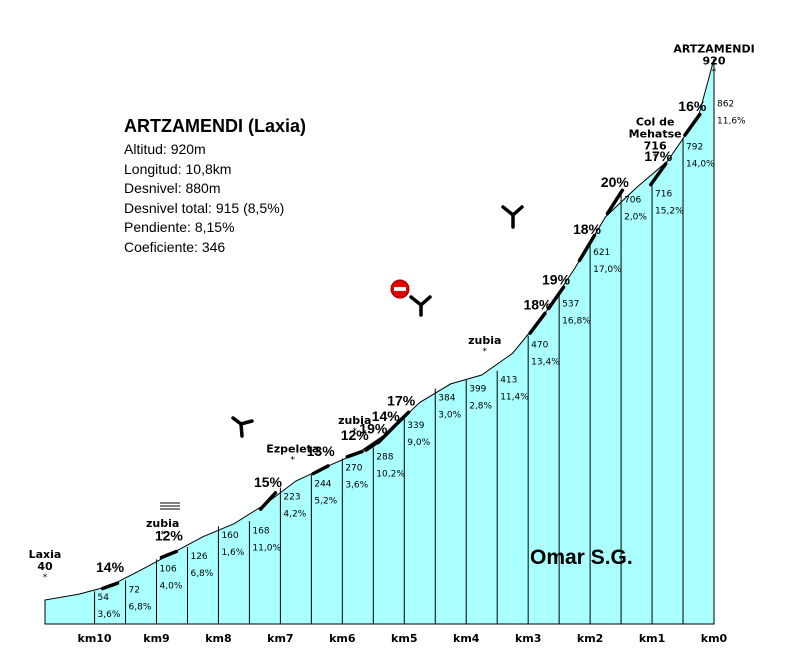 The height and width of the screenshot is (648, 800). Describe the element at coordinates (545, 363) in the screenshot. I see `segment-grade-label: 13,4%` at that location.